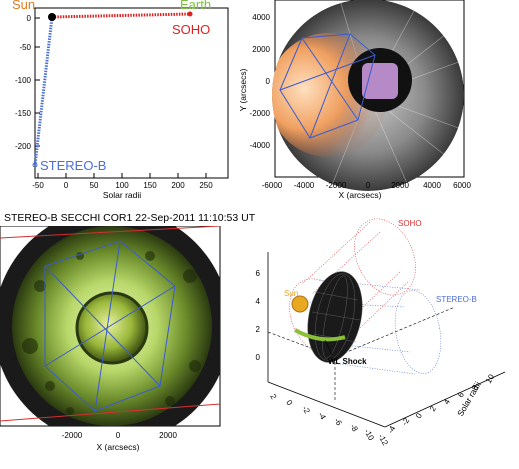  Describe the element at coordinates (406, 421) in the screenshot. I see `y-tick-label: -2` at that location.